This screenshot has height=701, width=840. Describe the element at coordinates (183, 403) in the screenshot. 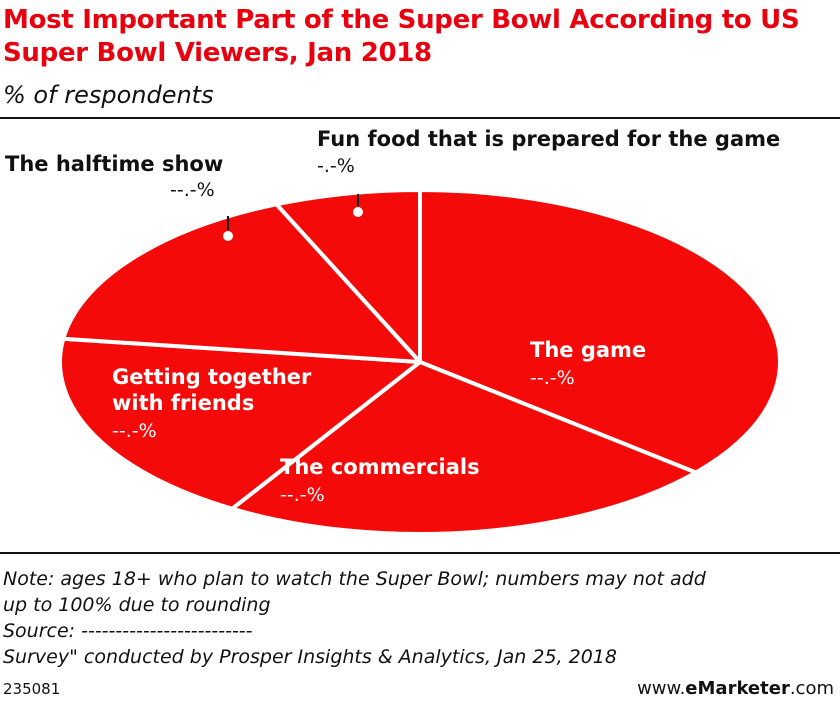

I see `slice-label-getting-together-line2: with friends` at that location.